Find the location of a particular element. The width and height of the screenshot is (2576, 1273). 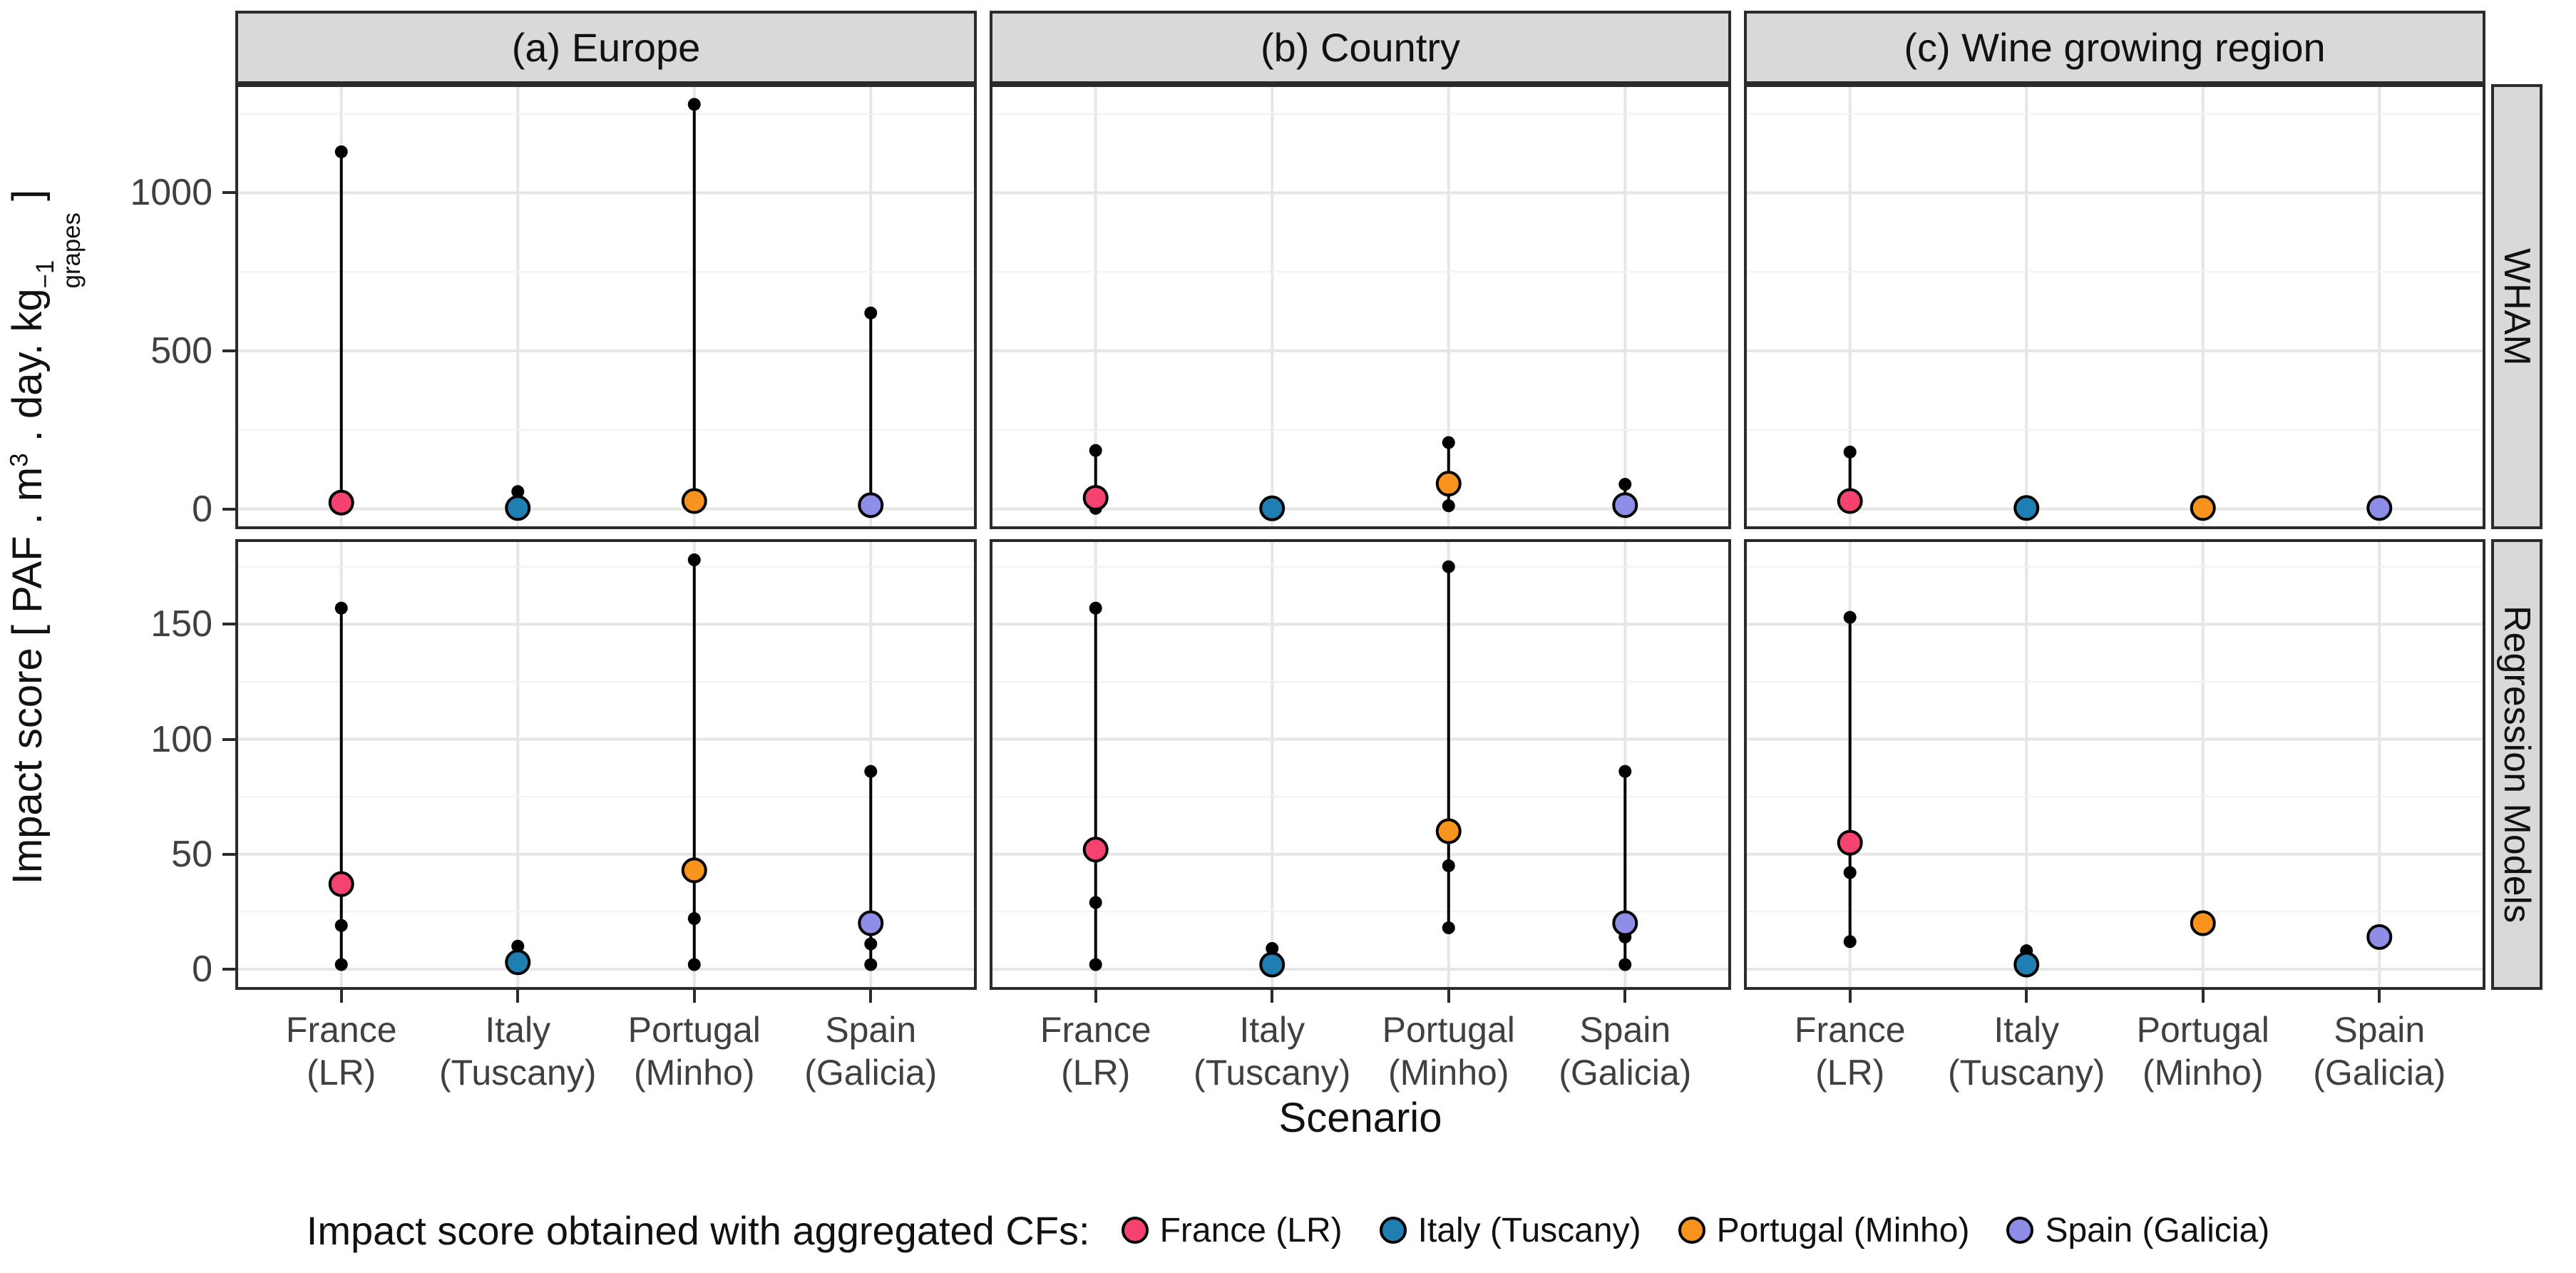

panel-regression-col3 is located at coordinates (2114, 765).